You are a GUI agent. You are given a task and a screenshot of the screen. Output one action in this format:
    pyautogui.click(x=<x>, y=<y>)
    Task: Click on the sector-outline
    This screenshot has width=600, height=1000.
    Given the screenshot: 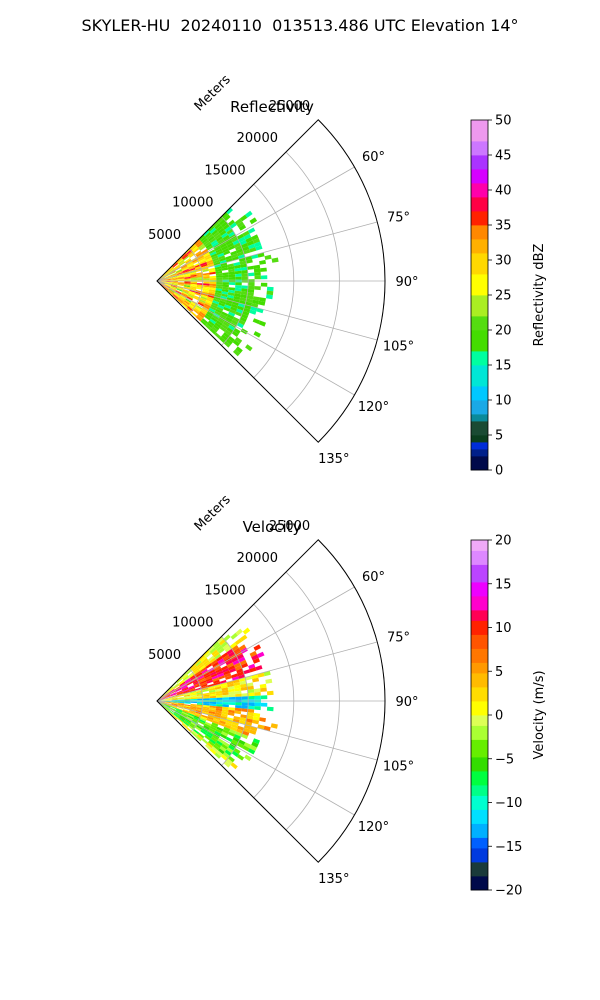 What is the action you would take?
    pyautogui.click(x=271, y=701)
    